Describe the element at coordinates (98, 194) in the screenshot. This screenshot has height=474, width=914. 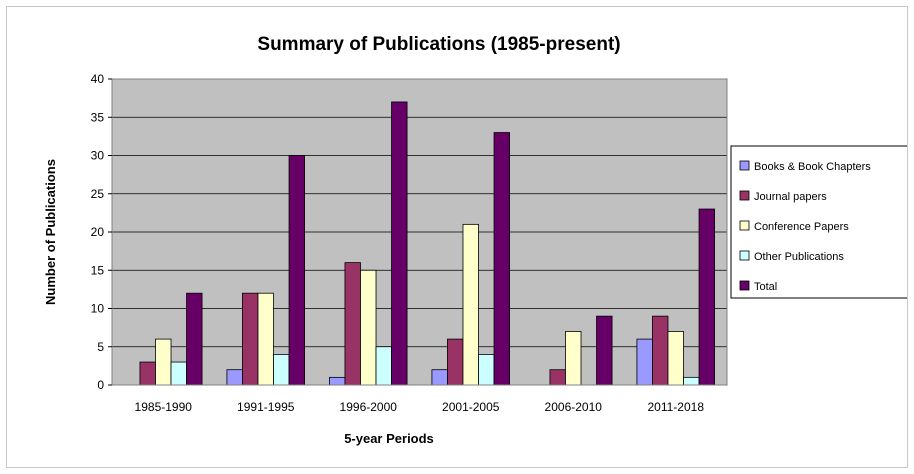
I see `y-tick-label: 25` at that location.